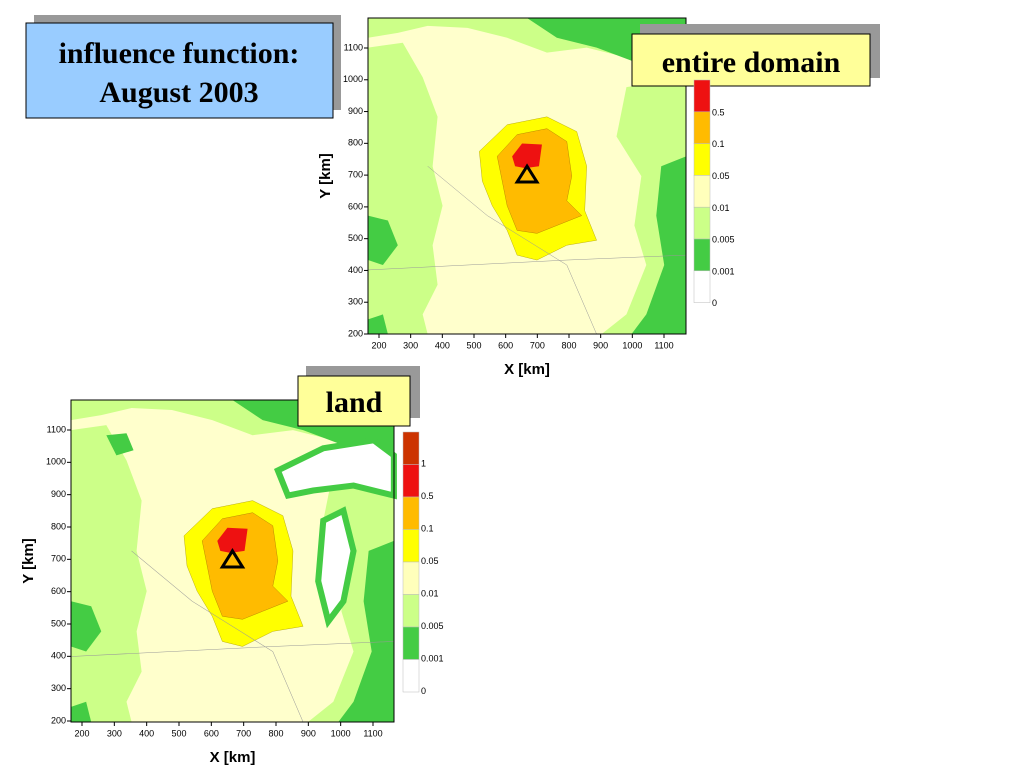 Image resolution: width=1024 pixels, height=768 pixels. Describe the element at coordinates (423, 463) in the screenshot. I see `colorbar-label: 1` at that location.